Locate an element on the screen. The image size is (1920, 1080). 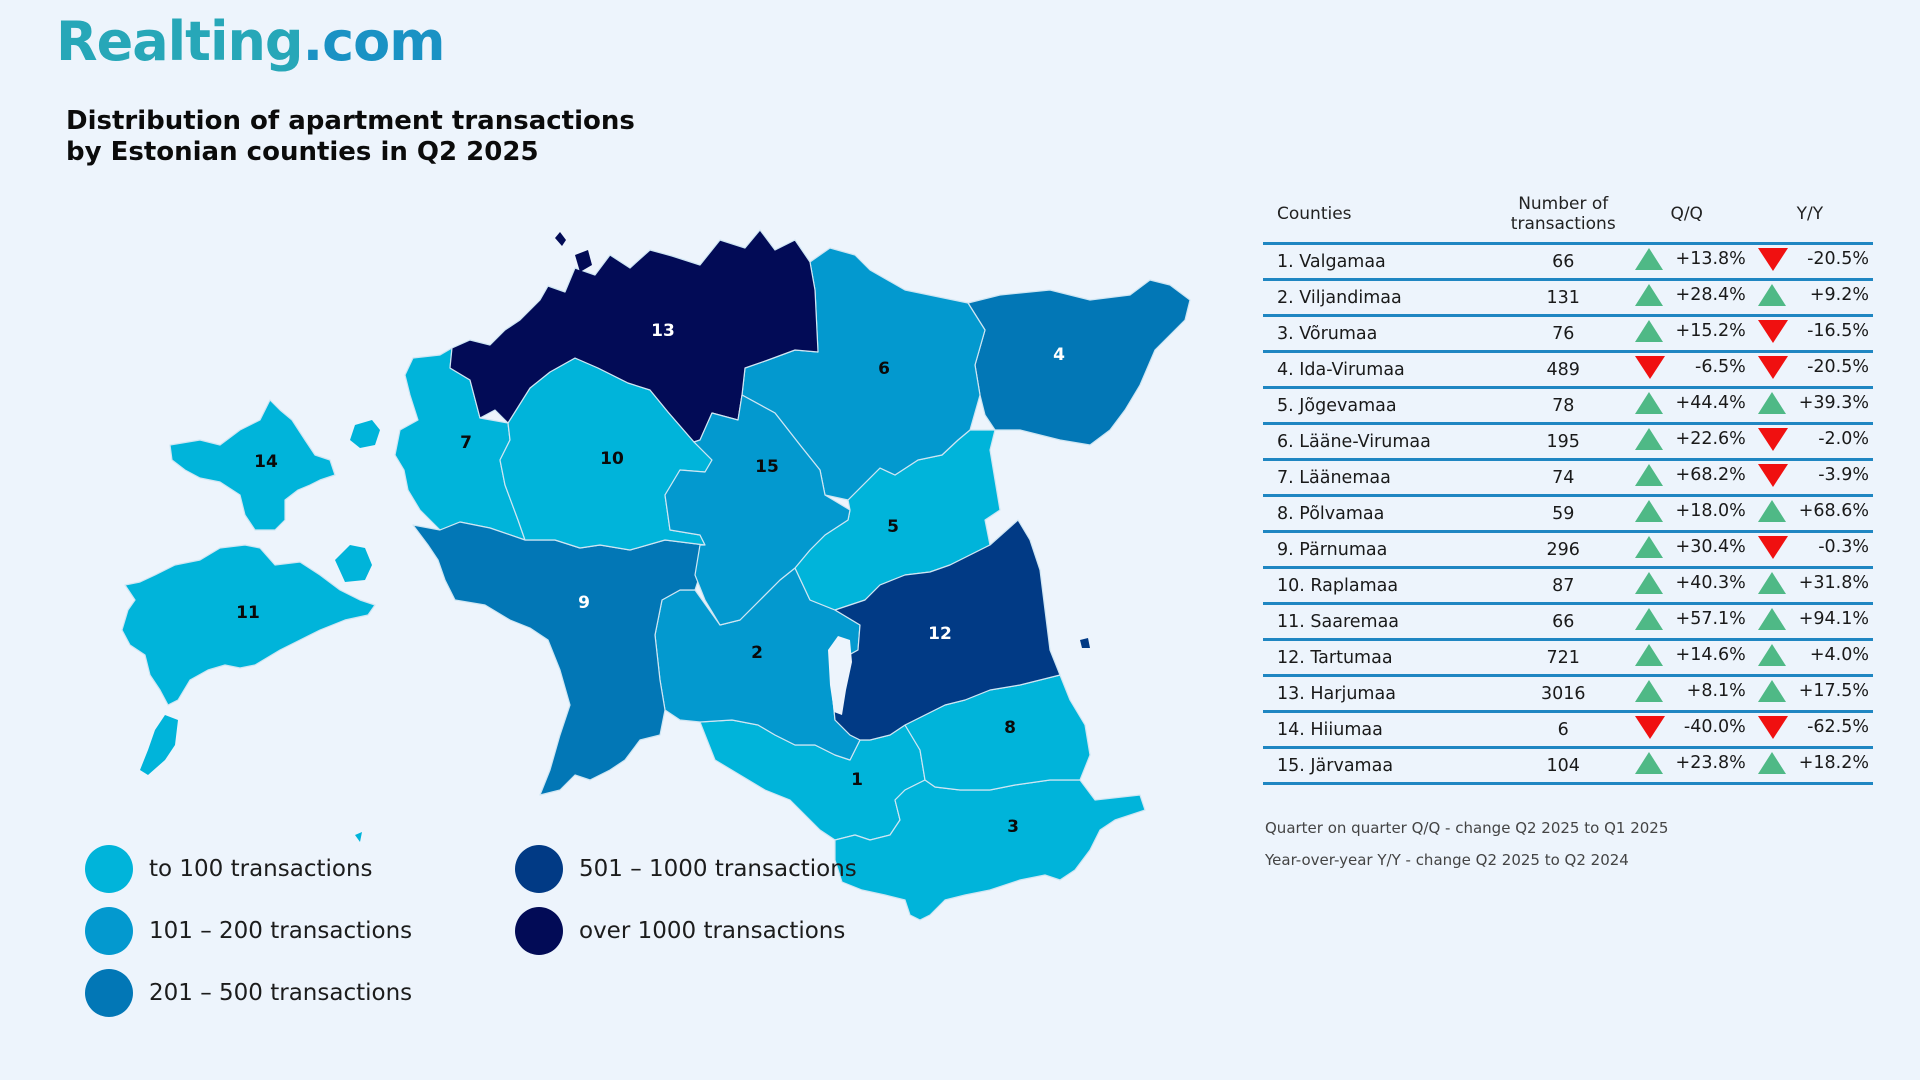
table-row: 1. Valgamaa 66 +13.8% -20.5% is located at coordinates (1568, 262).